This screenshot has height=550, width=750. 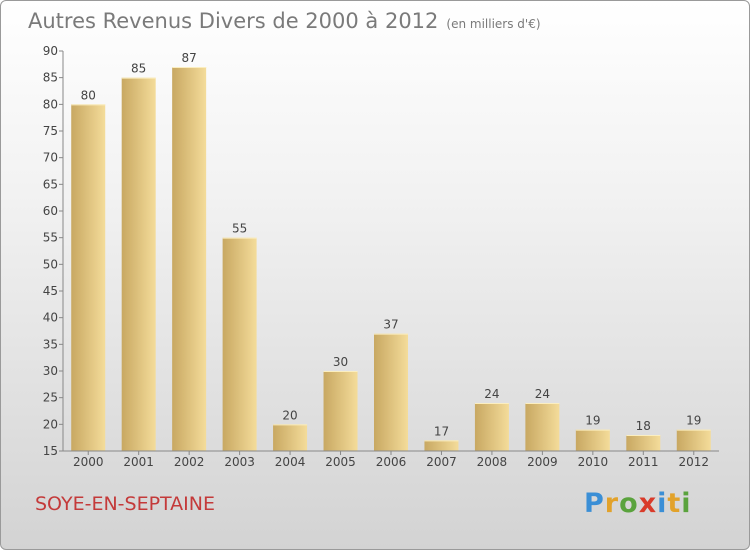 What do you see at coordinates (50, 451) in the screenshot?
I see `y-tick-label: 15` at bounding box center [50, 451].